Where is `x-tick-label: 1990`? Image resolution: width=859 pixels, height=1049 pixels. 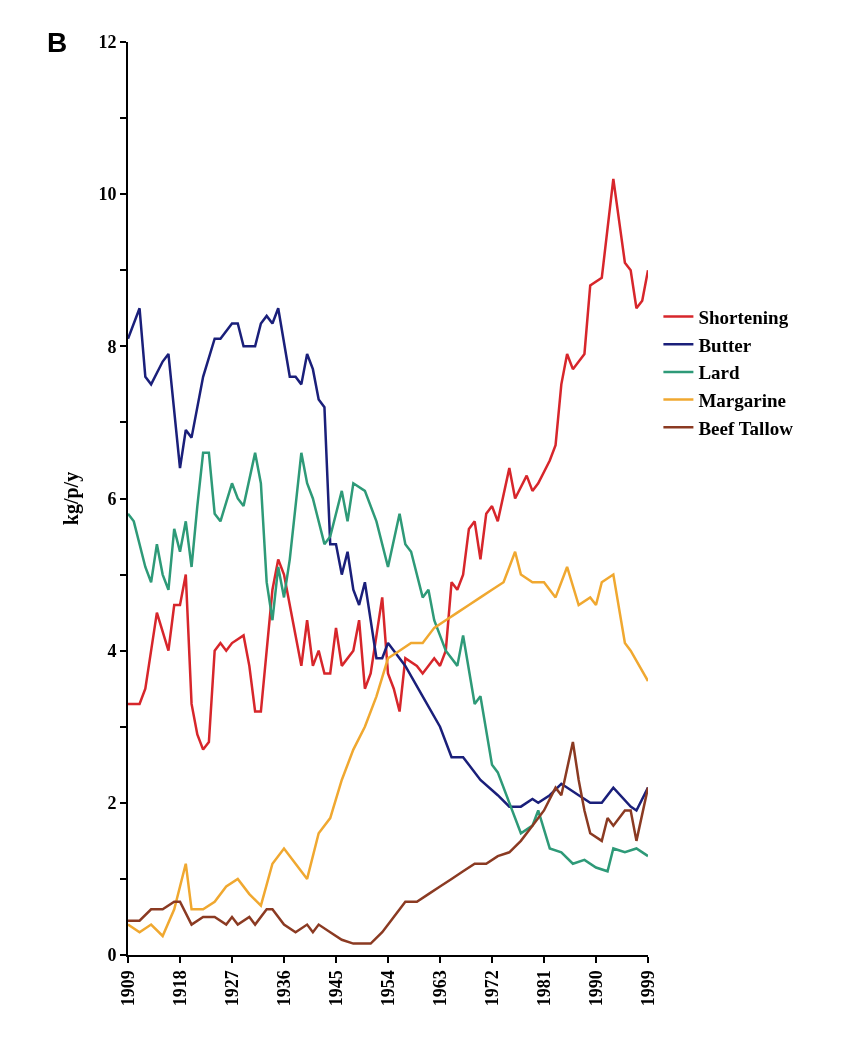 x-tick-label: 1990 is located at coordinates (595, 988).